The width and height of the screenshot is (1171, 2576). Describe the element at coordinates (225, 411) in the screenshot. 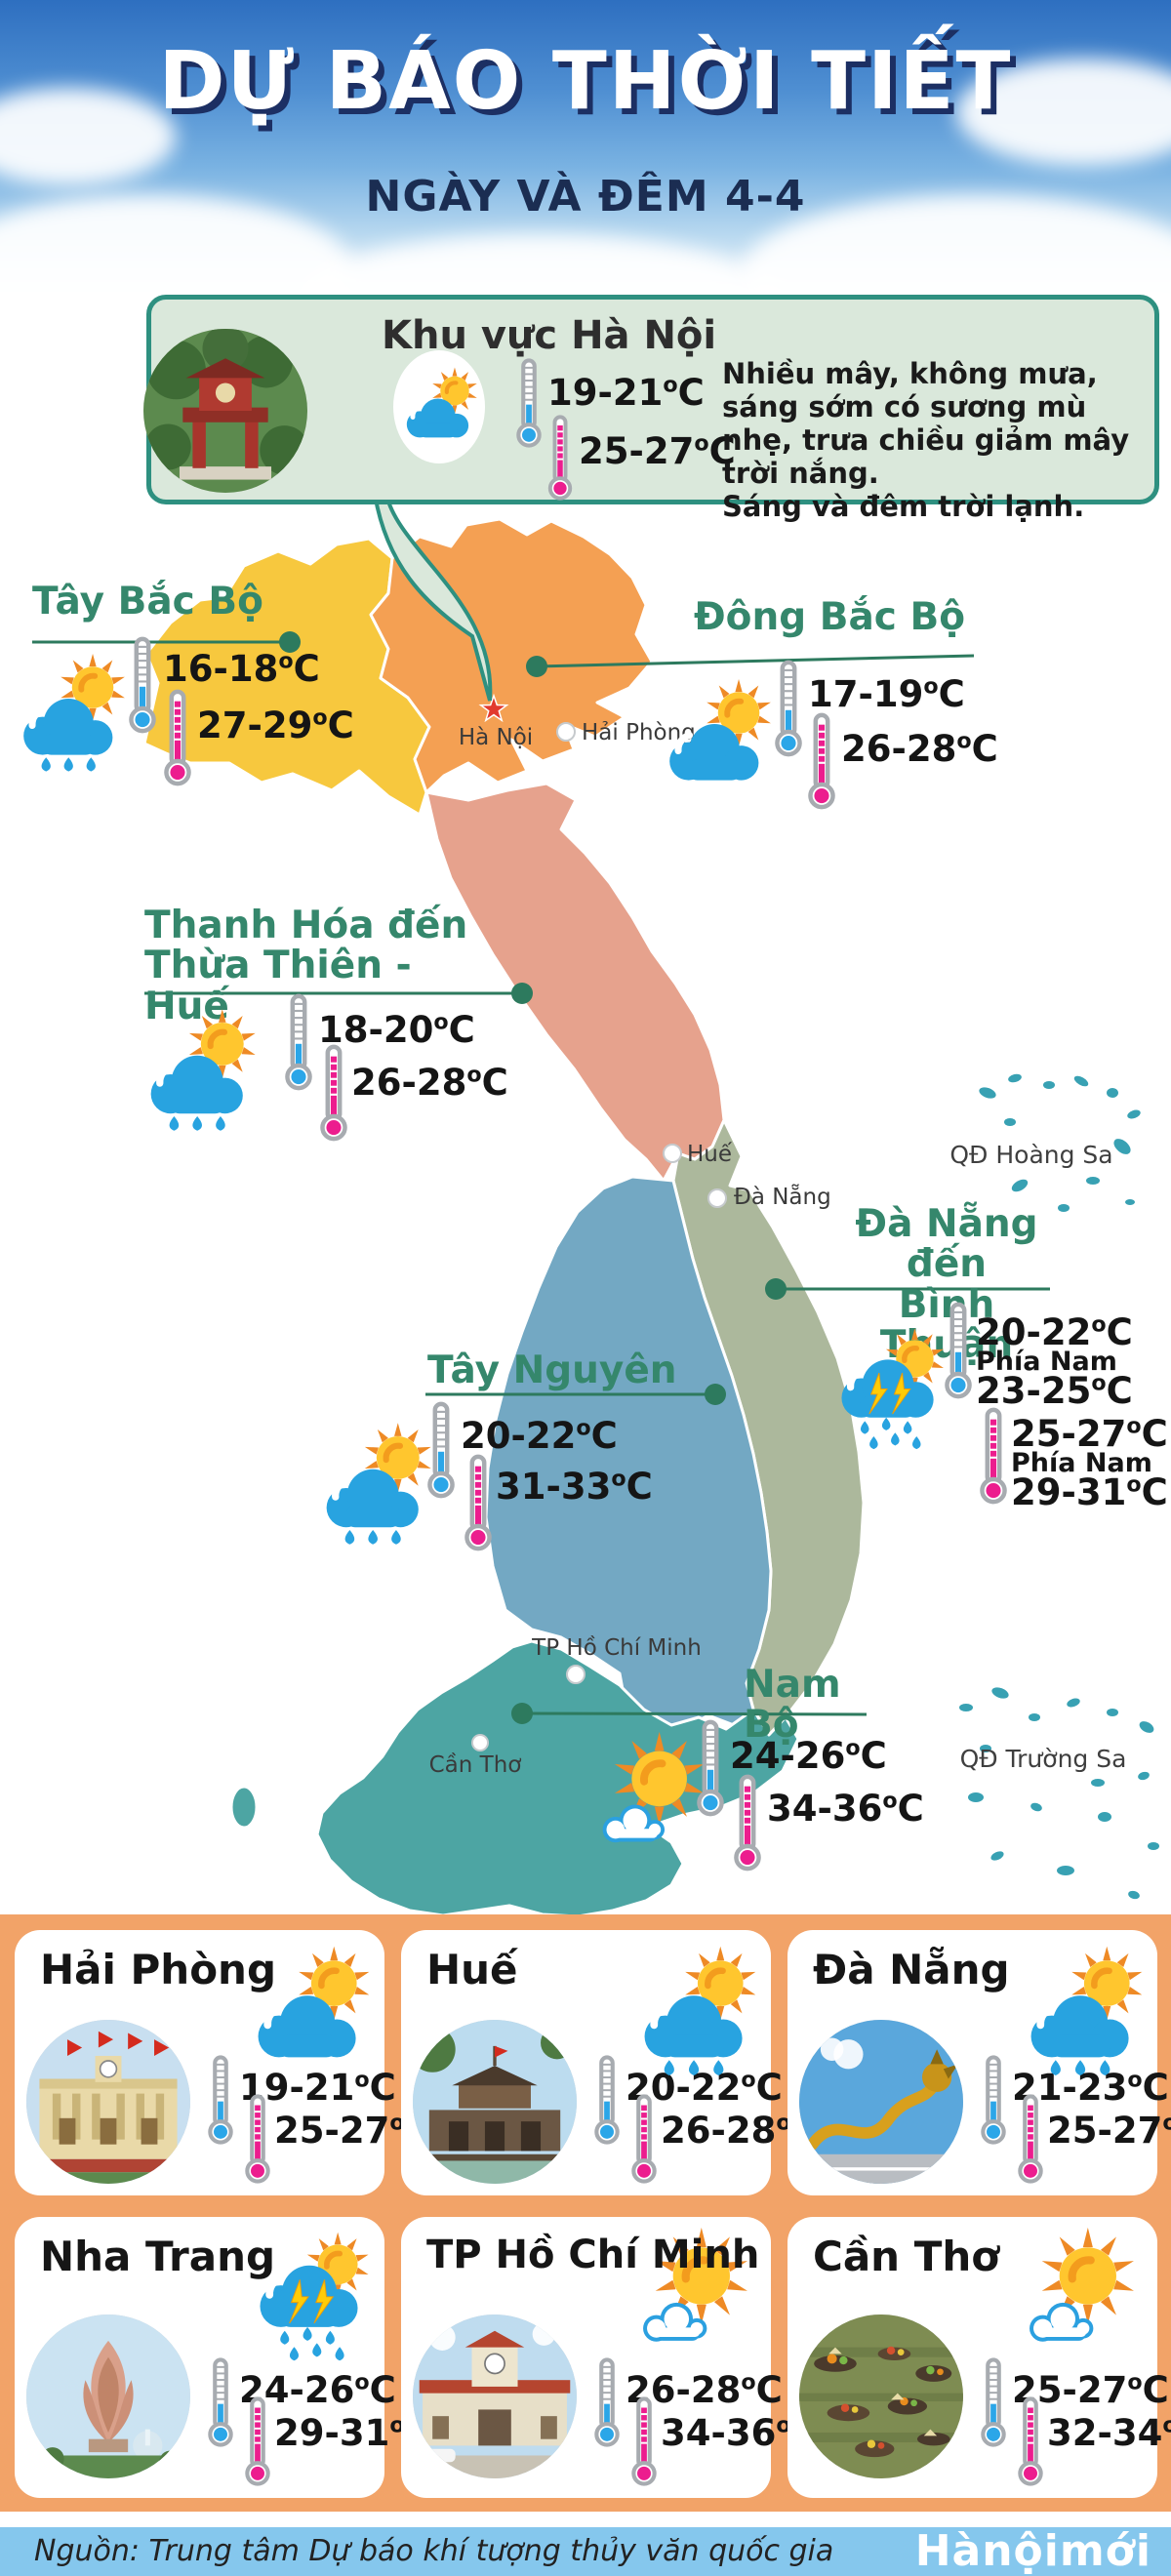

I see `hanoi-photo` at that location.